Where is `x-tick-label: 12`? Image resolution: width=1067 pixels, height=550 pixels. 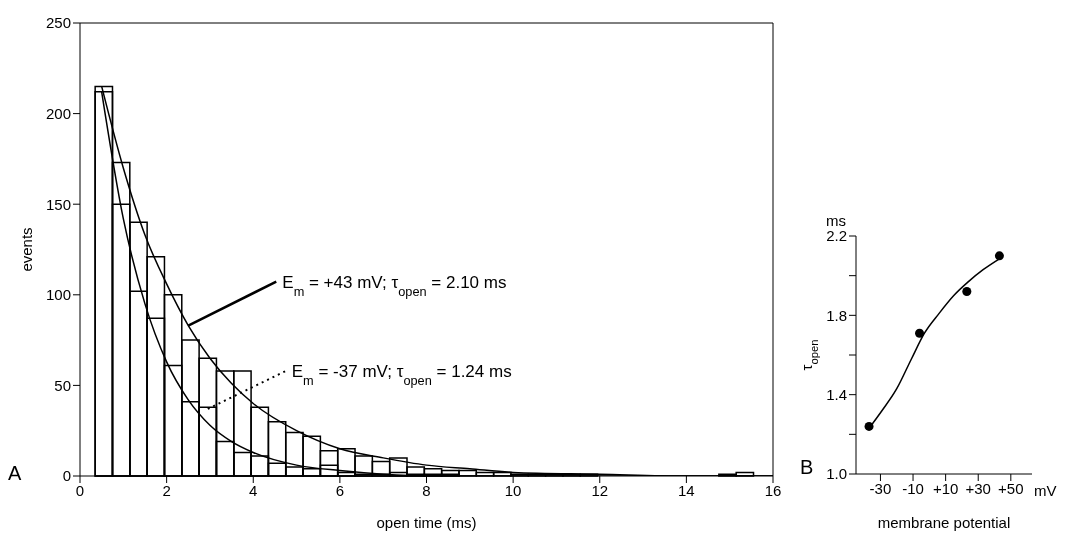 x-tick-label: 12 is located at coordinates (600, 490).